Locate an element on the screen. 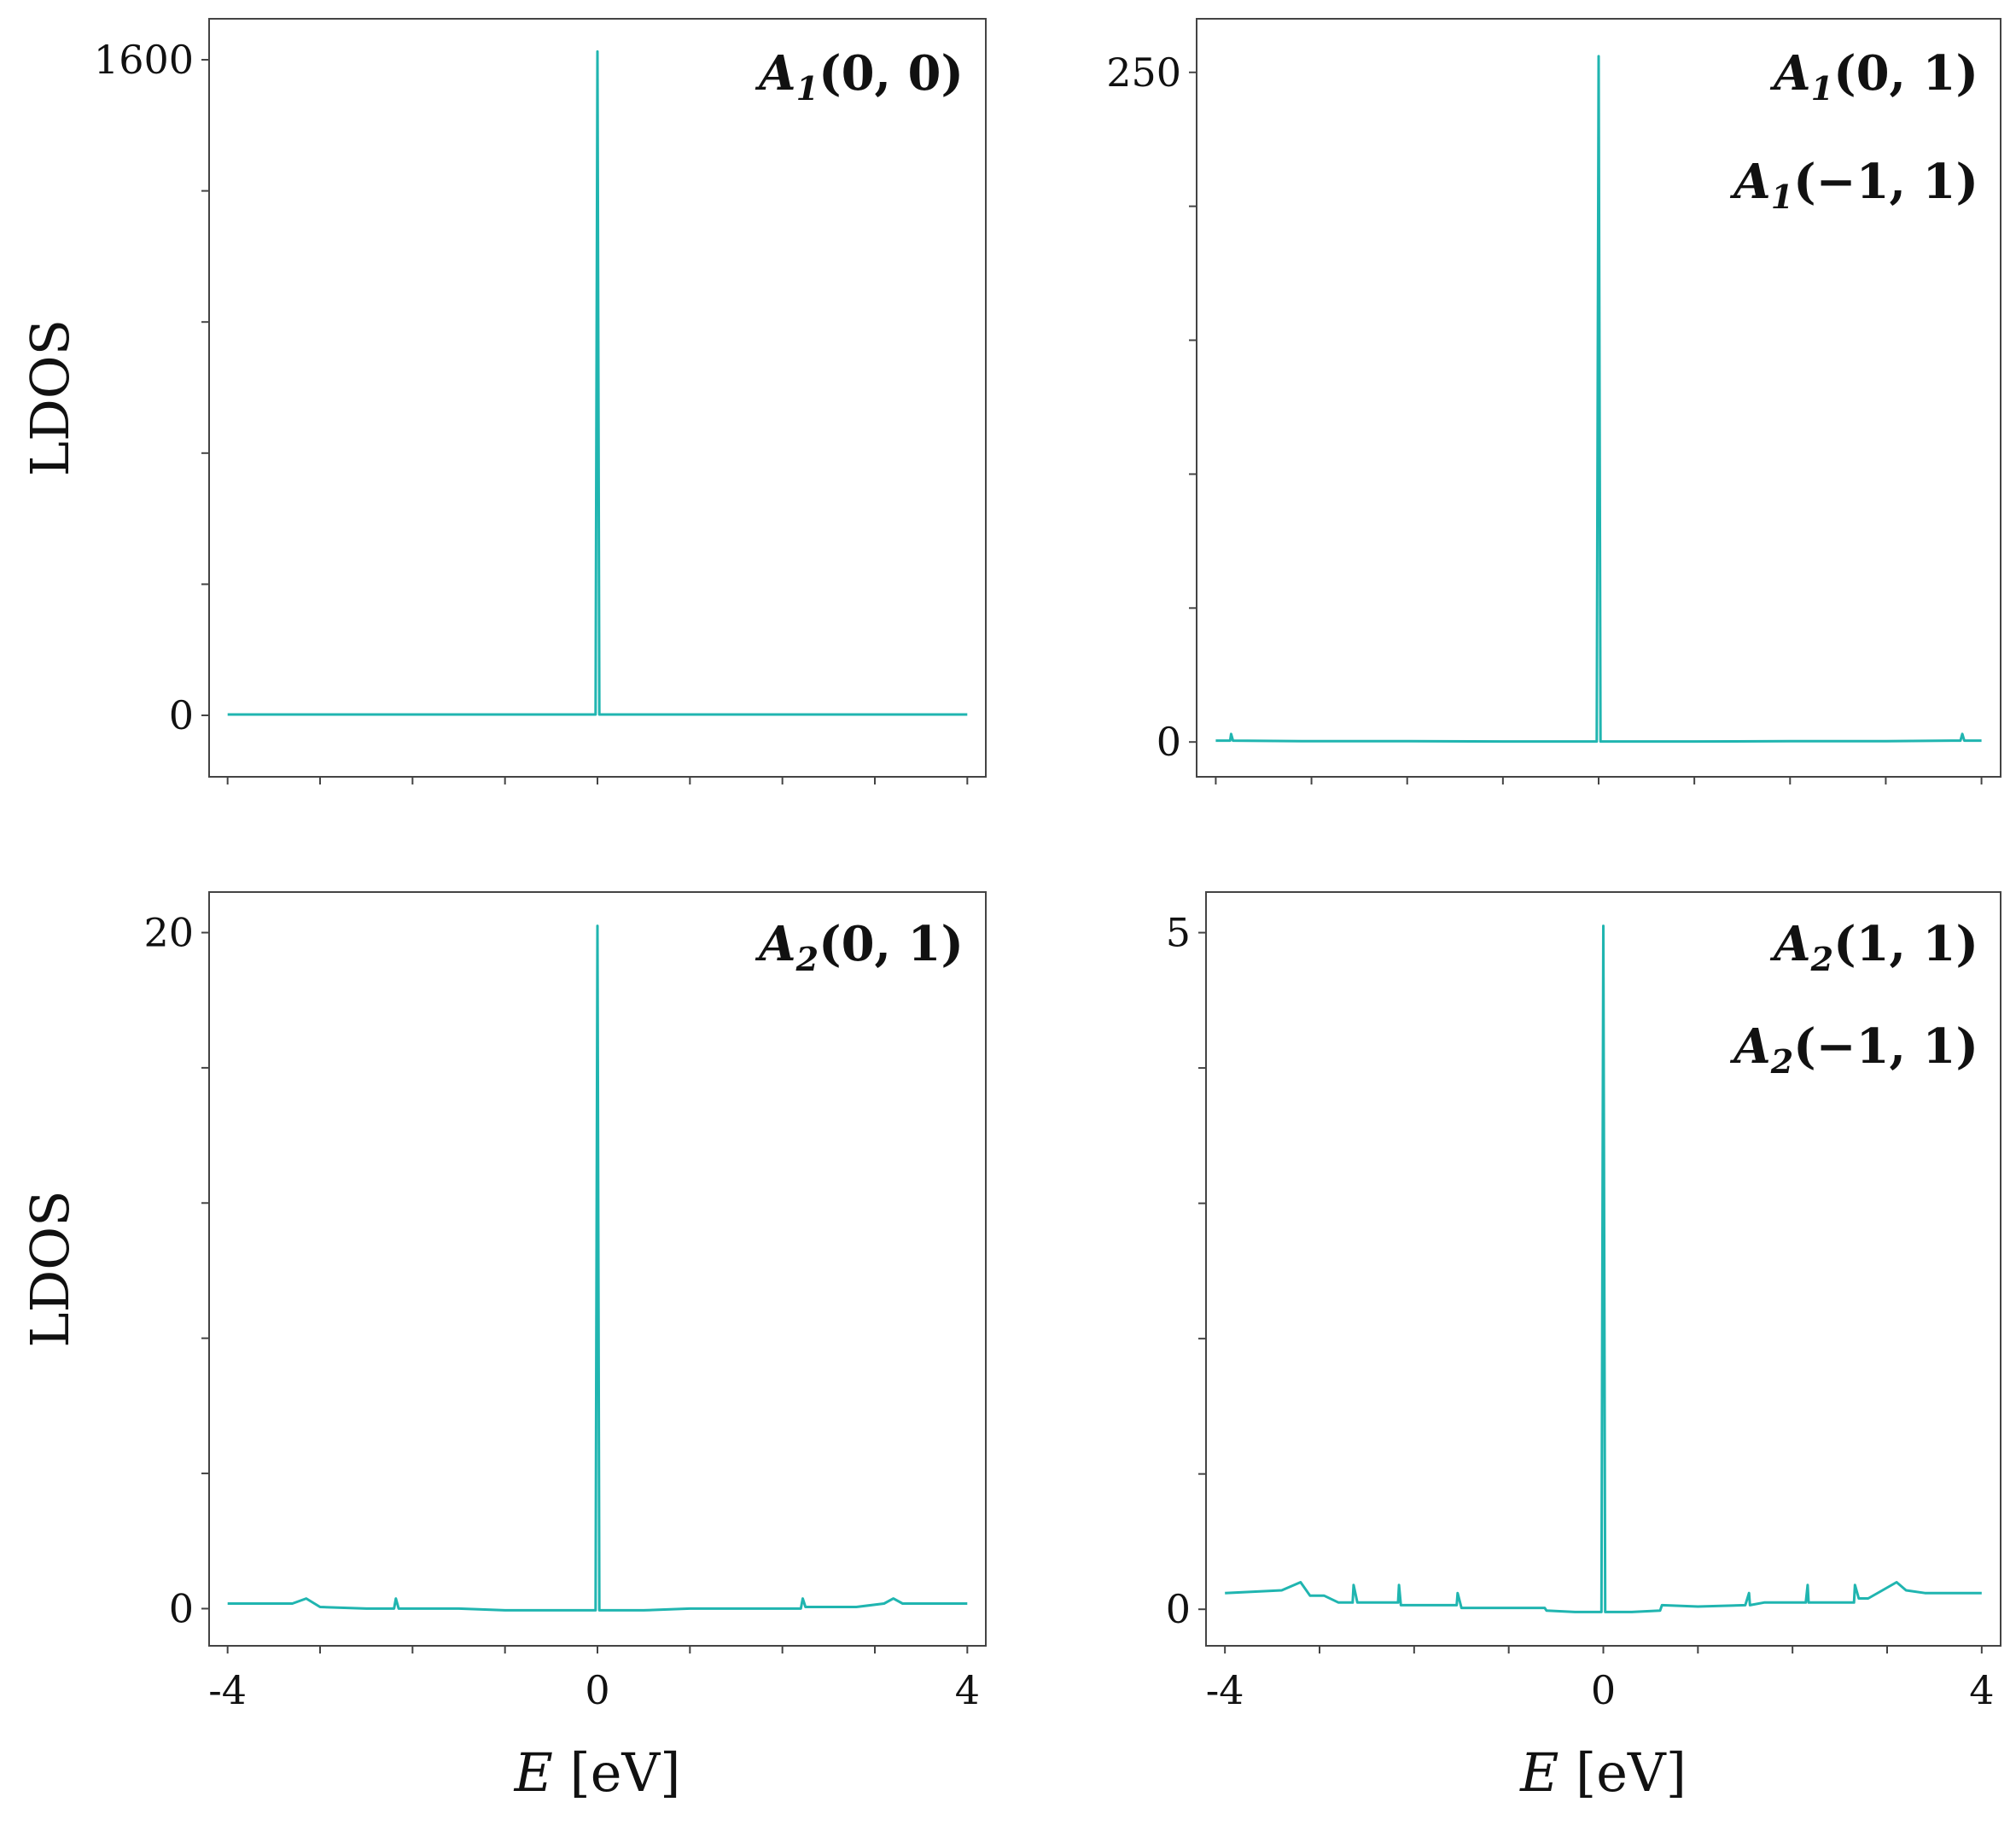  panel-annotation: A1(0, 0) is located at coordinates (859, 76).